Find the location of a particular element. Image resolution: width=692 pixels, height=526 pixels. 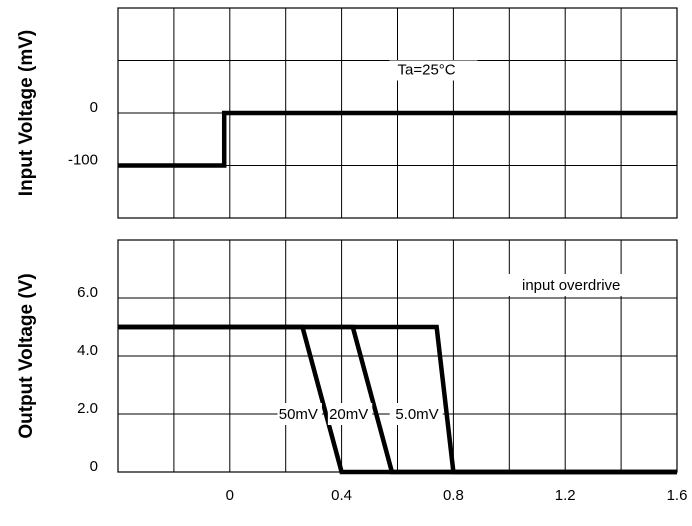

x-tick-label: 0.4 is located at coordinates (341, 495).